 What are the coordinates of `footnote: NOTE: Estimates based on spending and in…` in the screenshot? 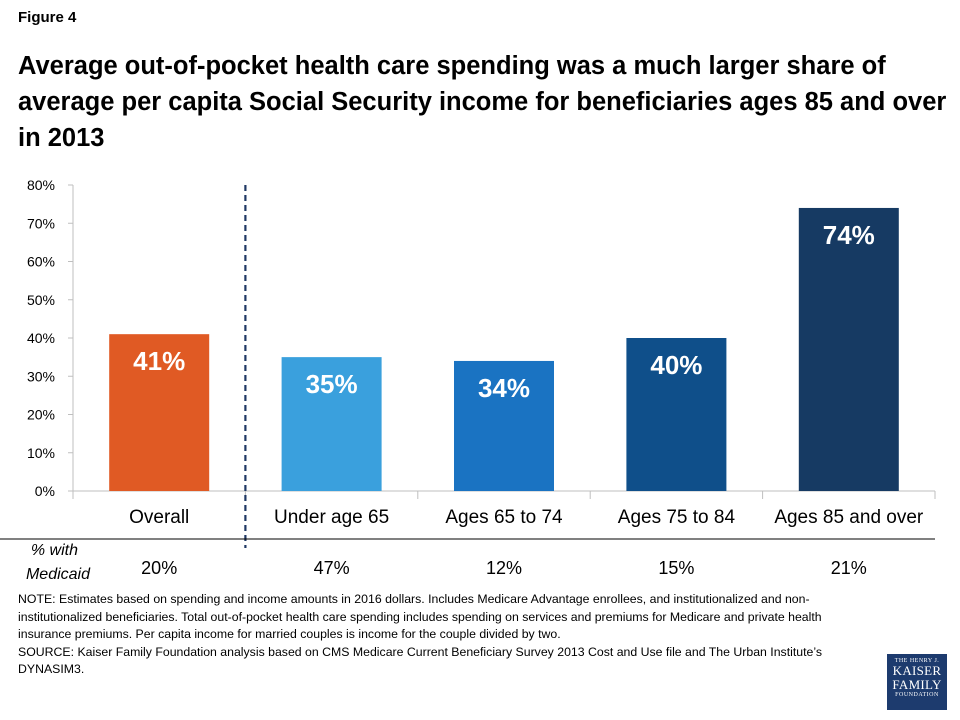 It's located at (448, 635).